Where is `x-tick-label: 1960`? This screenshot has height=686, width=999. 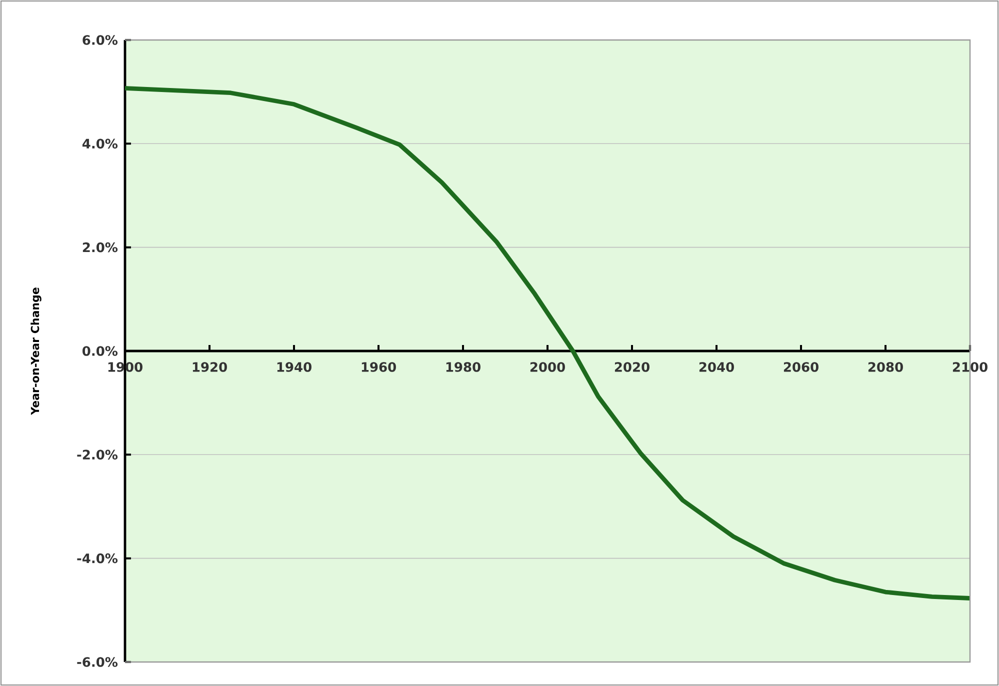
x-tick-label: 1960 is located at coordinates (379, 367).